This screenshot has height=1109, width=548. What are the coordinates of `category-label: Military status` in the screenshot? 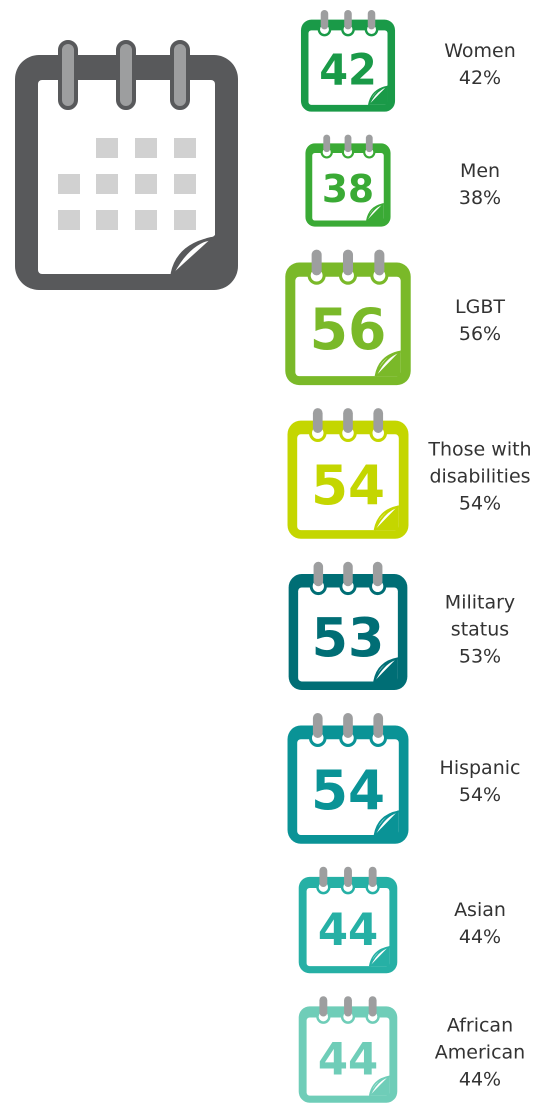 It's located at (480, 616).